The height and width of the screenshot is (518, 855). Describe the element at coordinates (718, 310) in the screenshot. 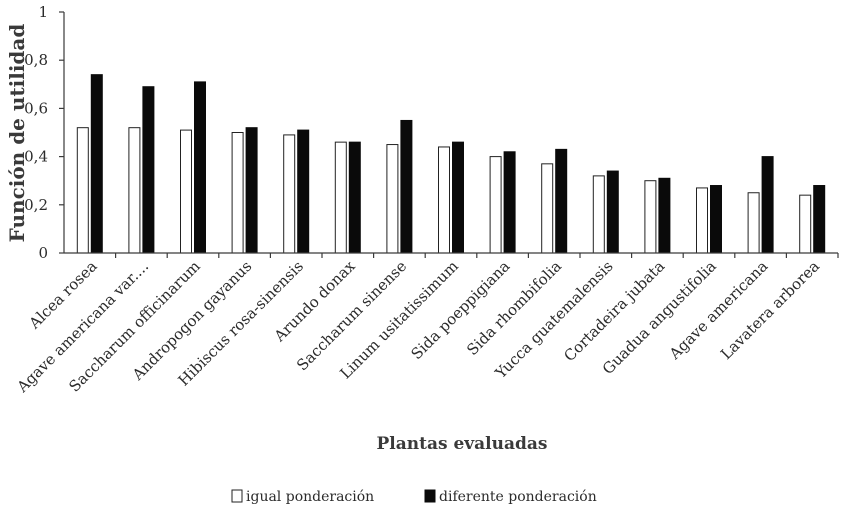

I see `x-category-label: Agave americana` at that location.